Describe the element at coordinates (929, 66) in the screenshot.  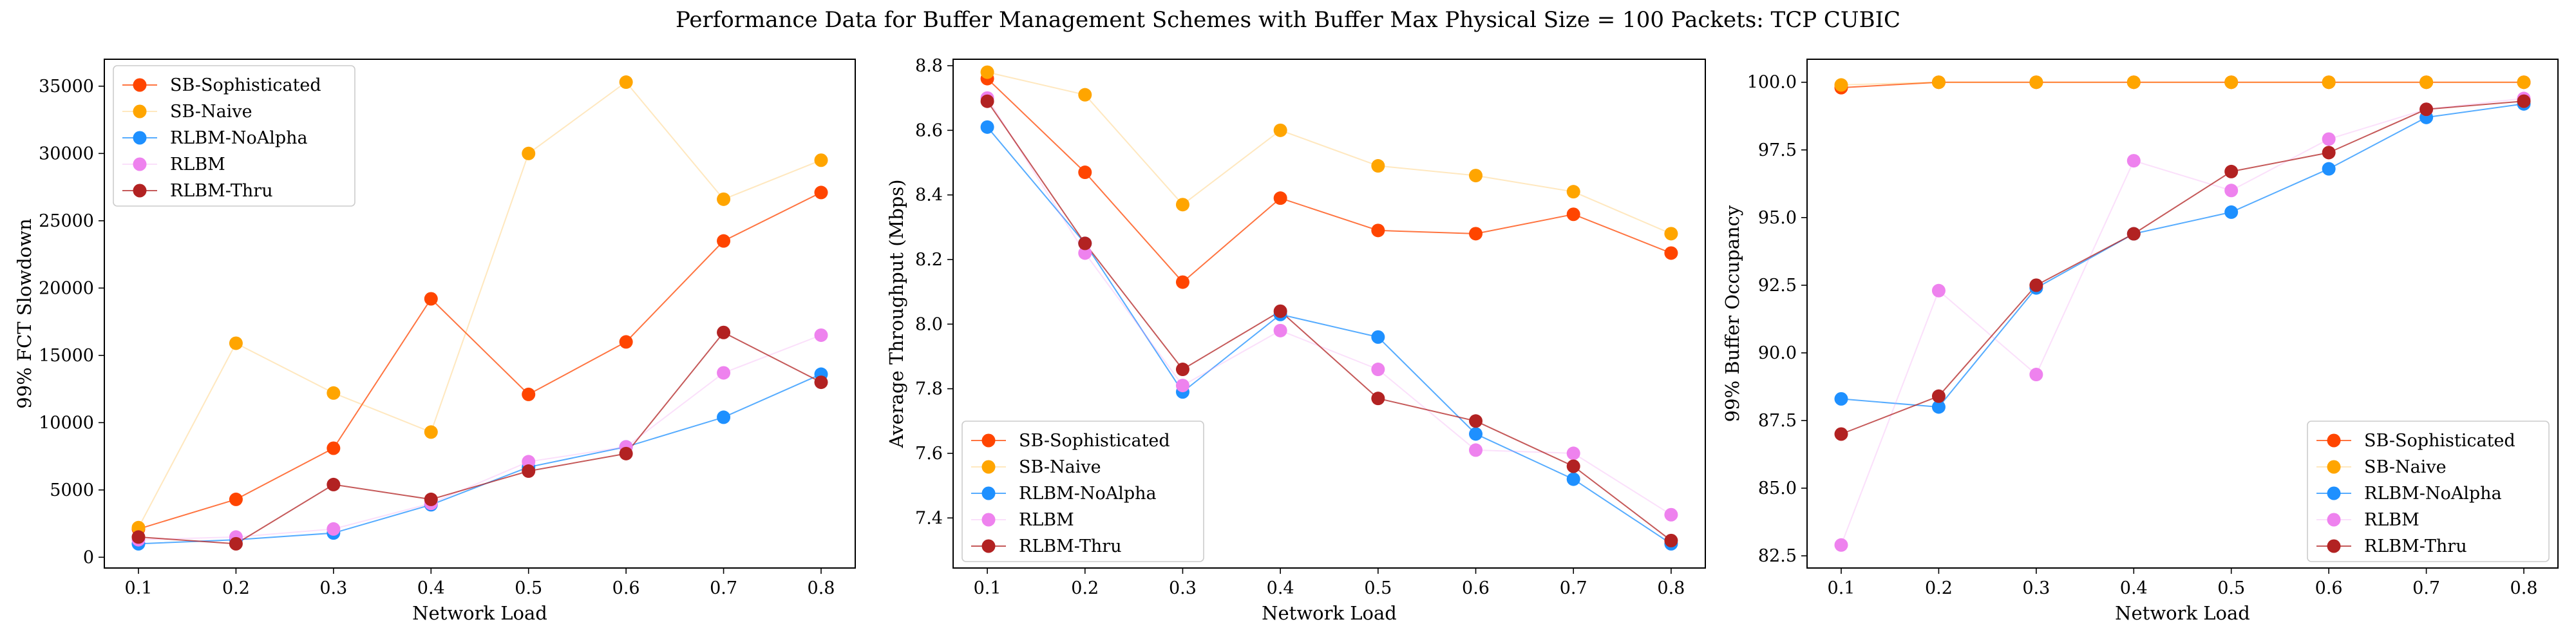
I see `y-tick-label: 8.8` at that location.